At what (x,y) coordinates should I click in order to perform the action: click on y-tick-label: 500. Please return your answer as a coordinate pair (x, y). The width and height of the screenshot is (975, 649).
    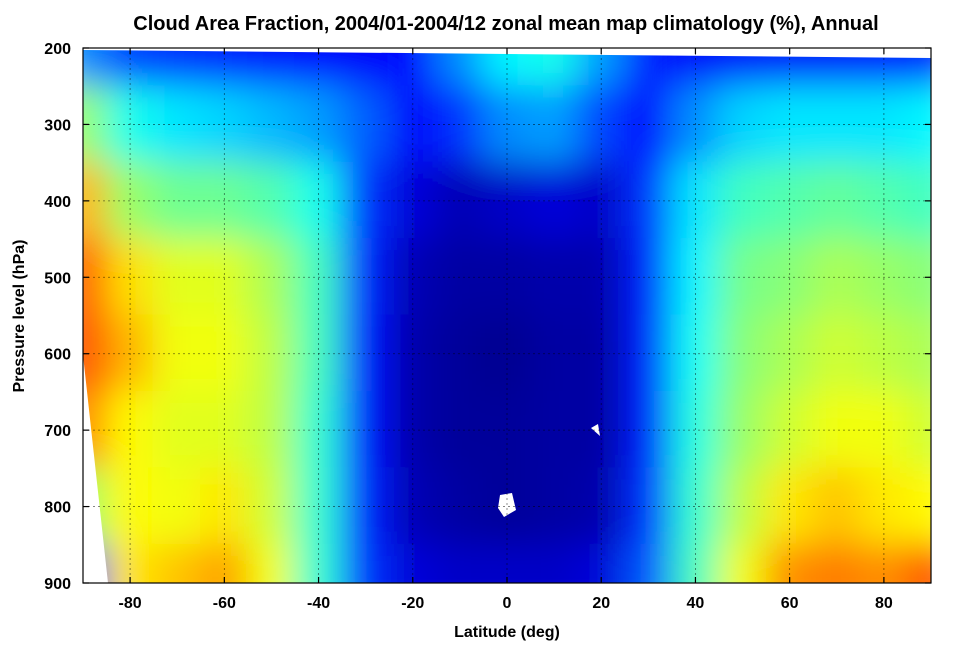
    Looking at the image, I should click on (57, 278).